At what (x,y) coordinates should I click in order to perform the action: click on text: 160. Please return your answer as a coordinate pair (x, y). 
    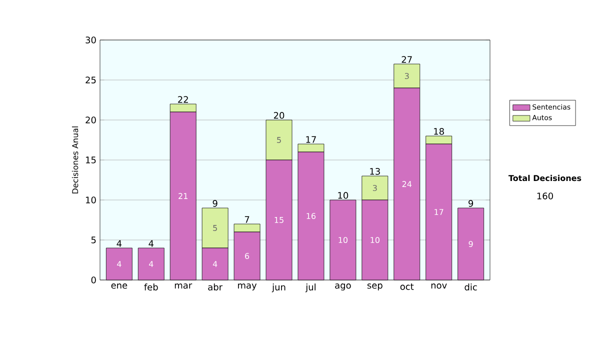
    Looking at the image, I should click on (545, 196).